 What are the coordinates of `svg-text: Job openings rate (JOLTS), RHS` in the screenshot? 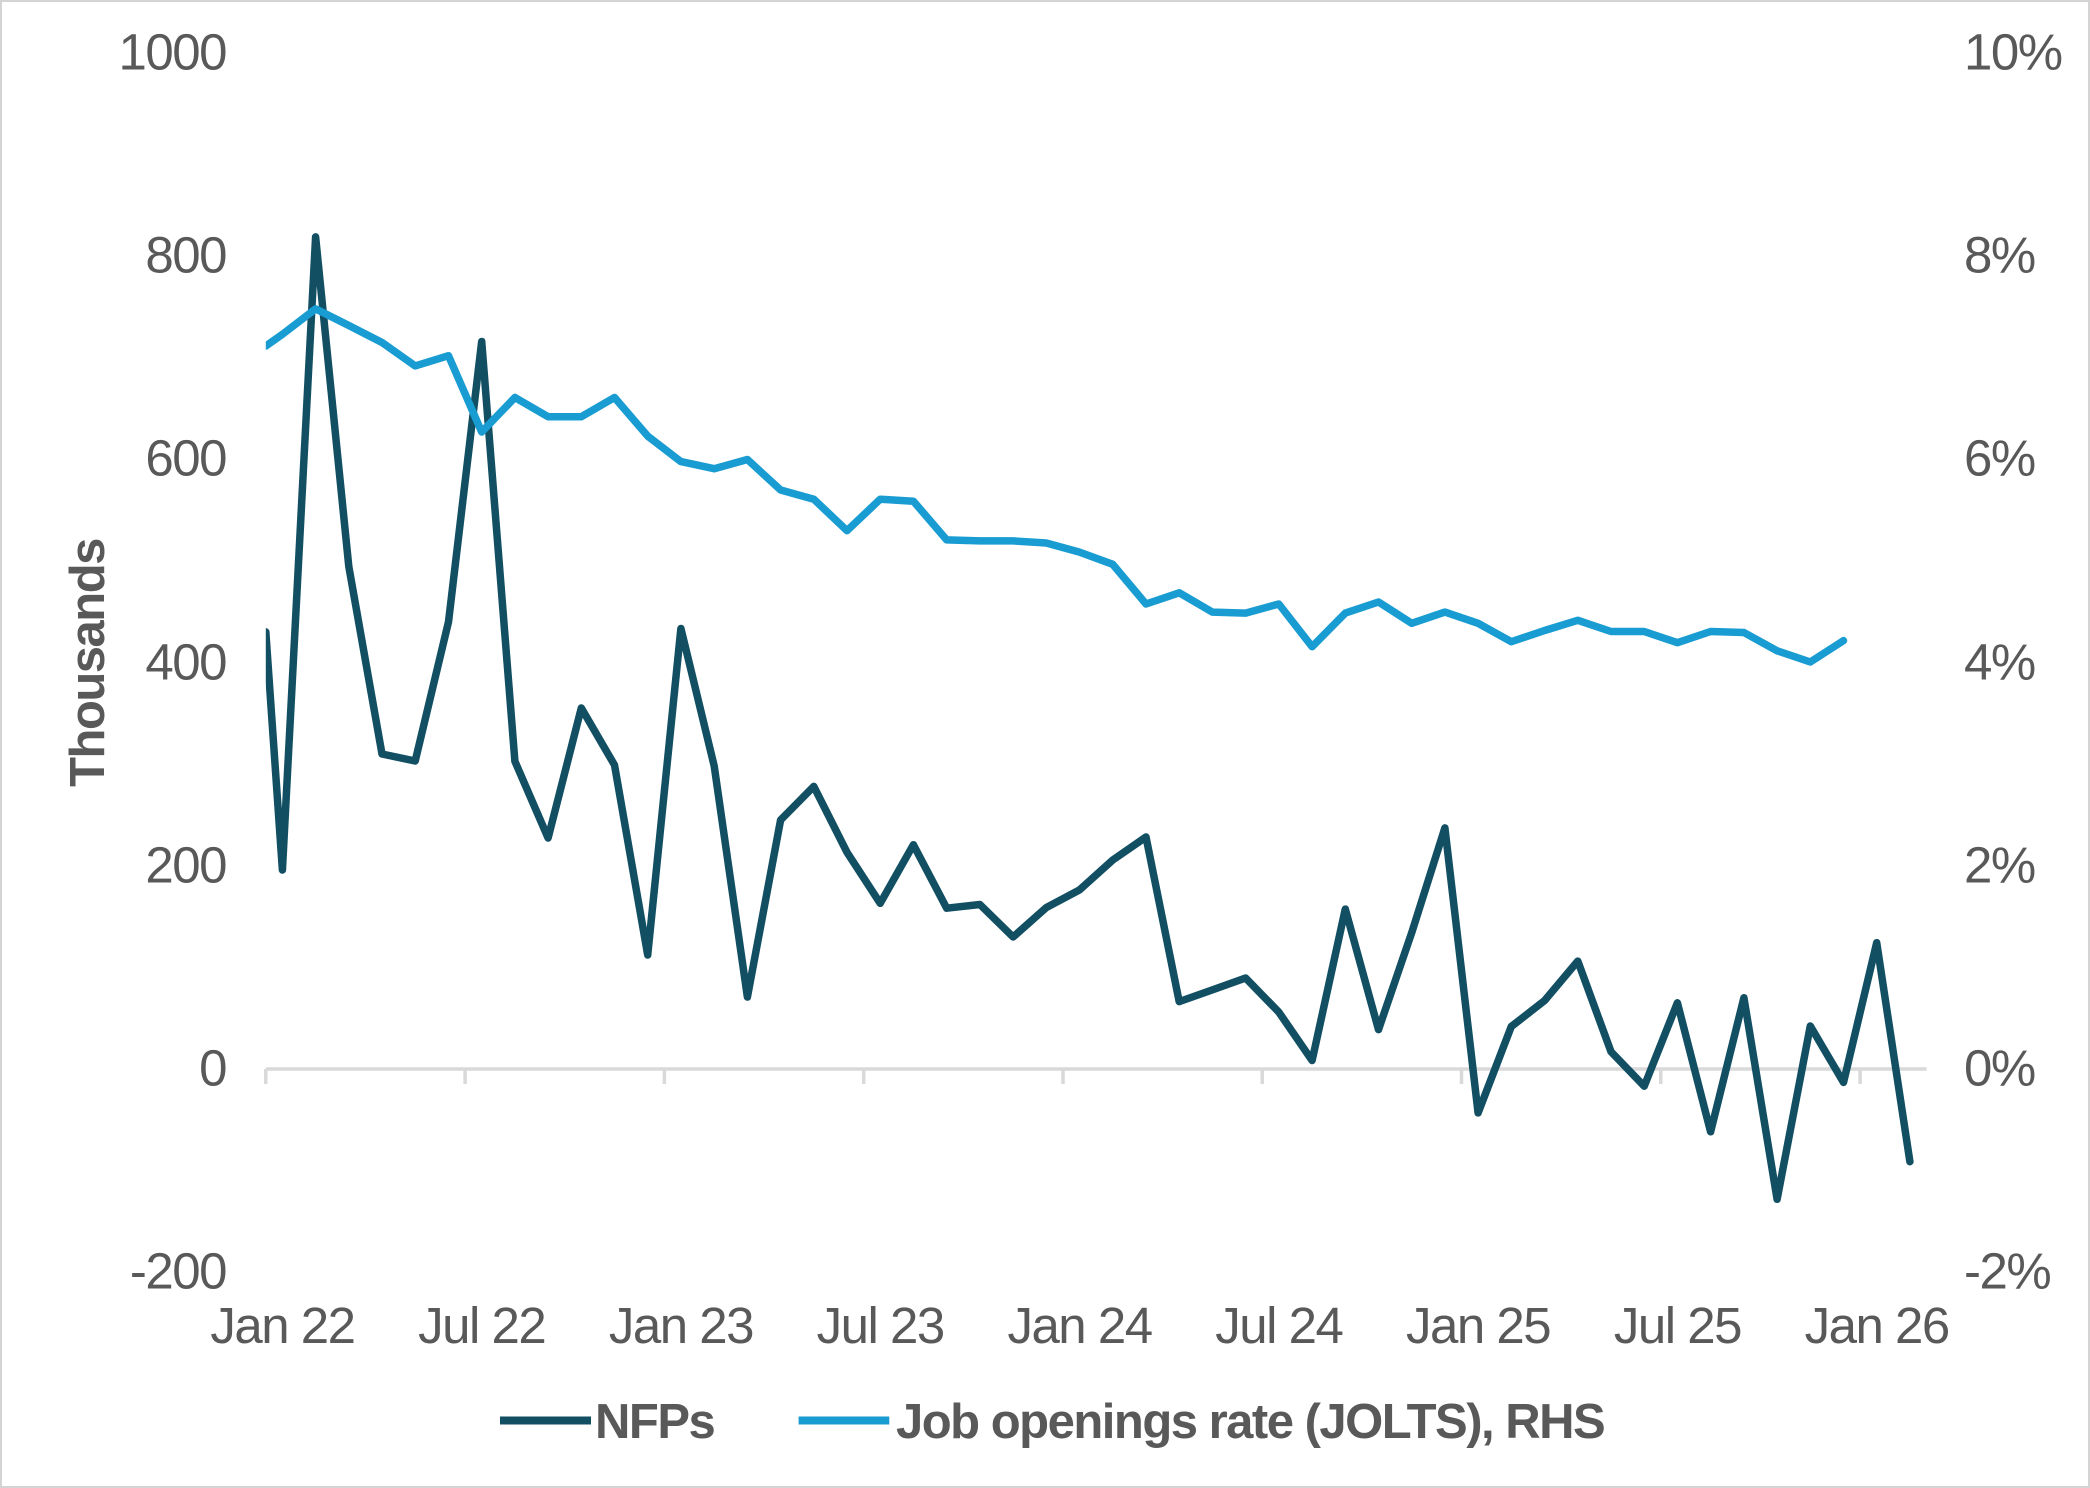 It's located at (1250, 1422).